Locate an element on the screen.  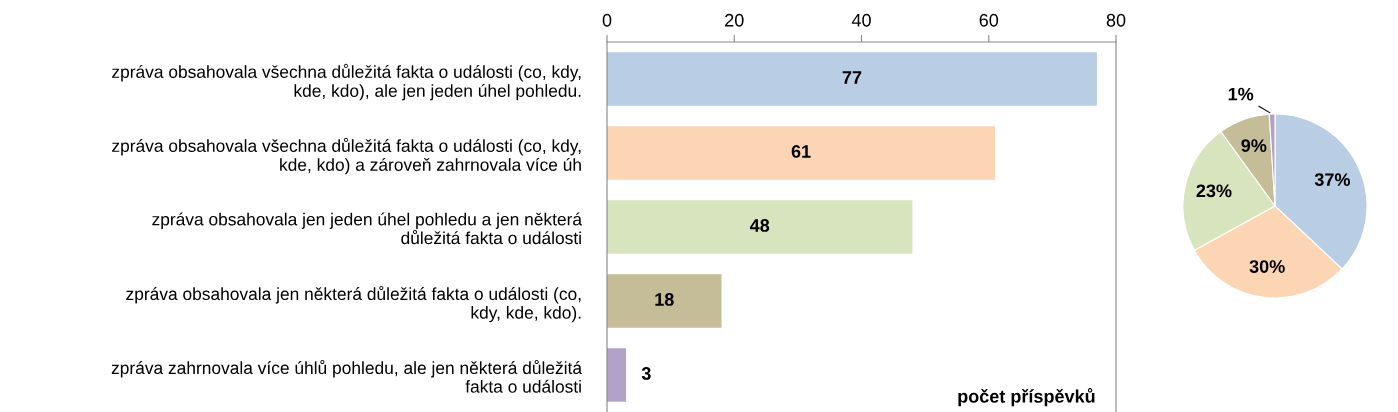
data-label: 18 is located at coordinates (664, 299).